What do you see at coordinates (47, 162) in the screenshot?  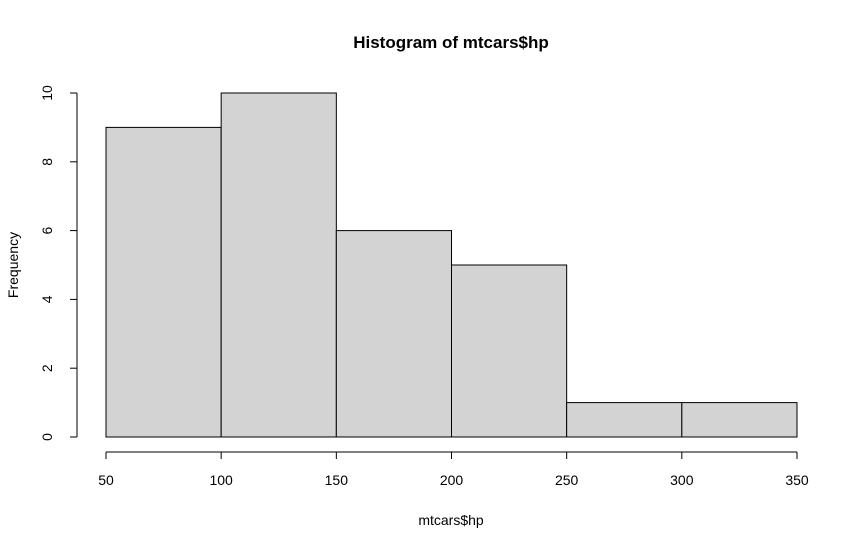 I see `y-tick-label-4: 8` at bounding box center [47, 162].